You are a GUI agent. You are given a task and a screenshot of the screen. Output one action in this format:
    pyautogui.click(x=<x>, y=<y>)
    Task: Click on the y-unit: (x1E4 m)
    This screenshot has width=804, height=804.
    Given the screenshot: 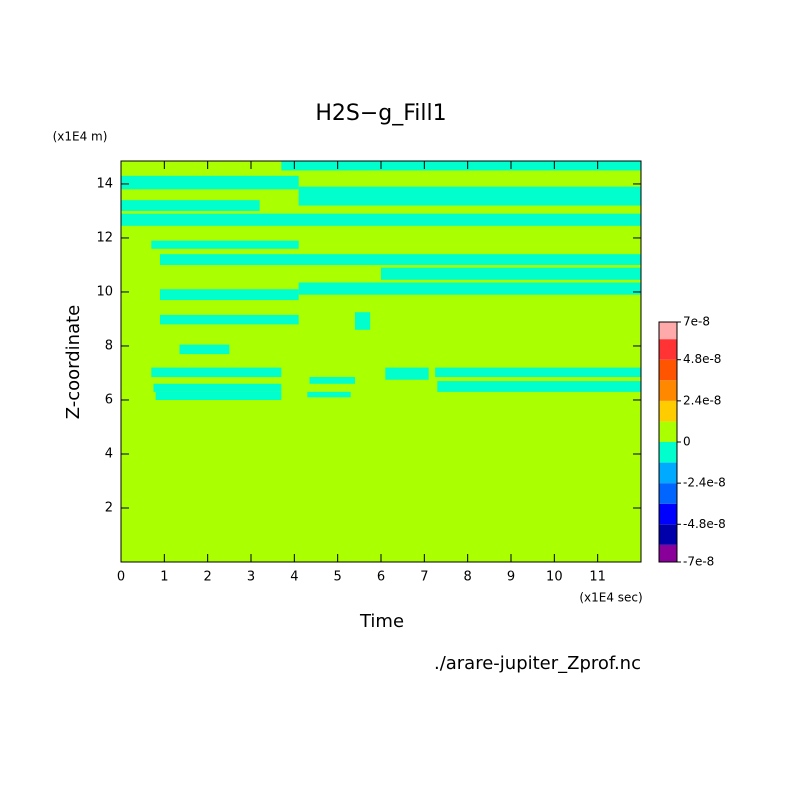 What is the action you would take?
    pyautogui.click(x=80, y=137)
    